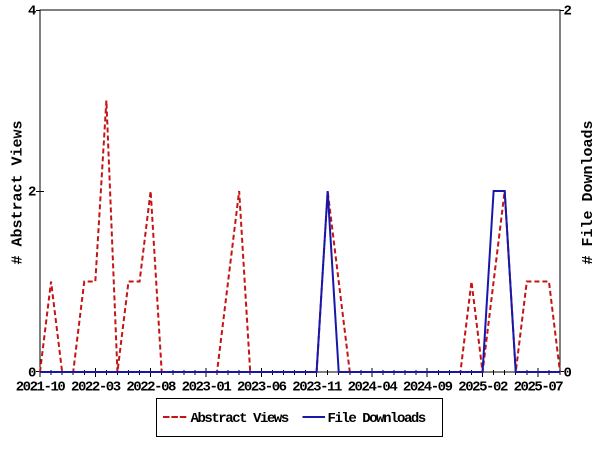  I want to click on svg-text: 2021-10, so click(41, 387).